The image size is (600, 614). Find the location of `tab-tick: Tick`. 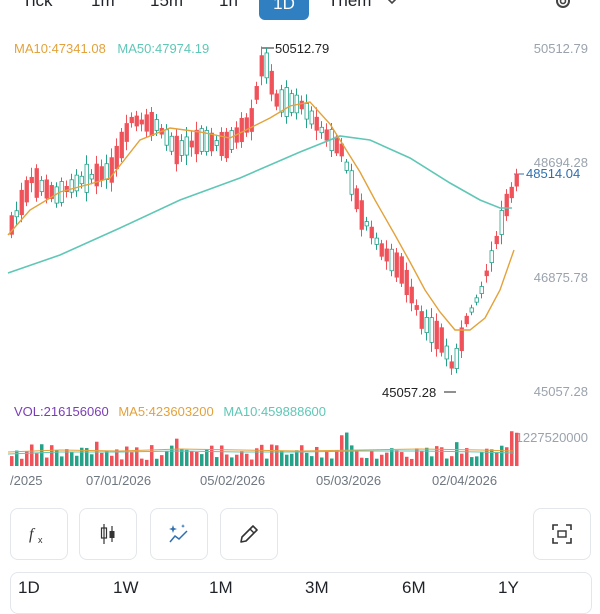

tab-tick: Tick is located at coordinates (37, 5).